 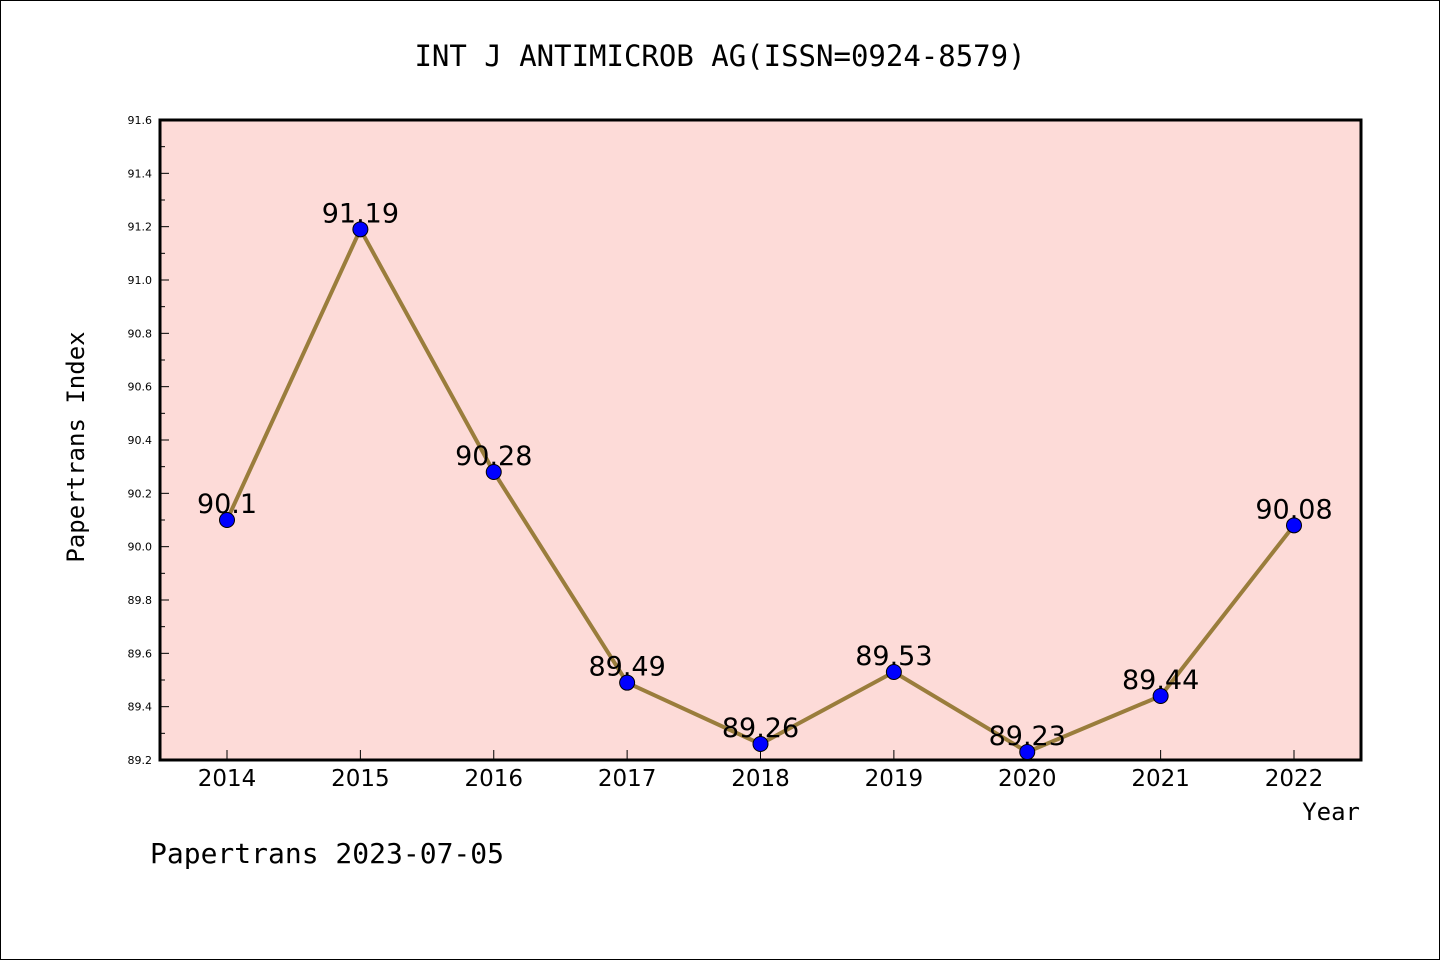 I want to click on x-tick-label: 2016, so click(x=493, y=779).